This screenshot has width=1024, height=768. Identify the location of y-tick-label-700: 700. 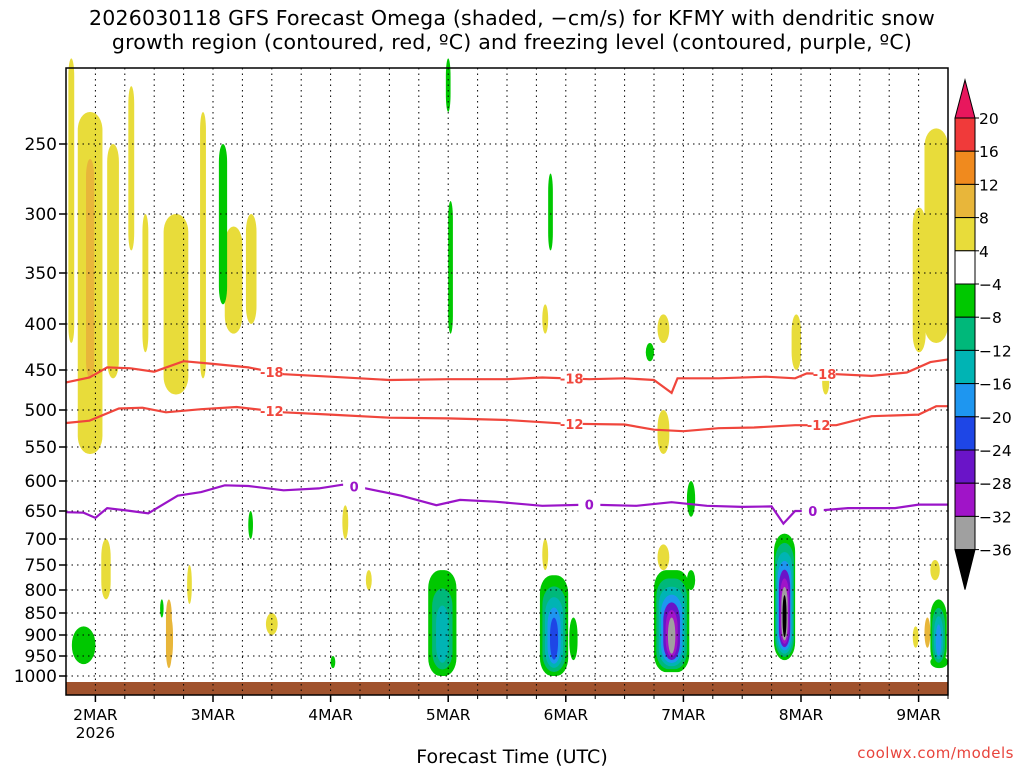
(41, 540).